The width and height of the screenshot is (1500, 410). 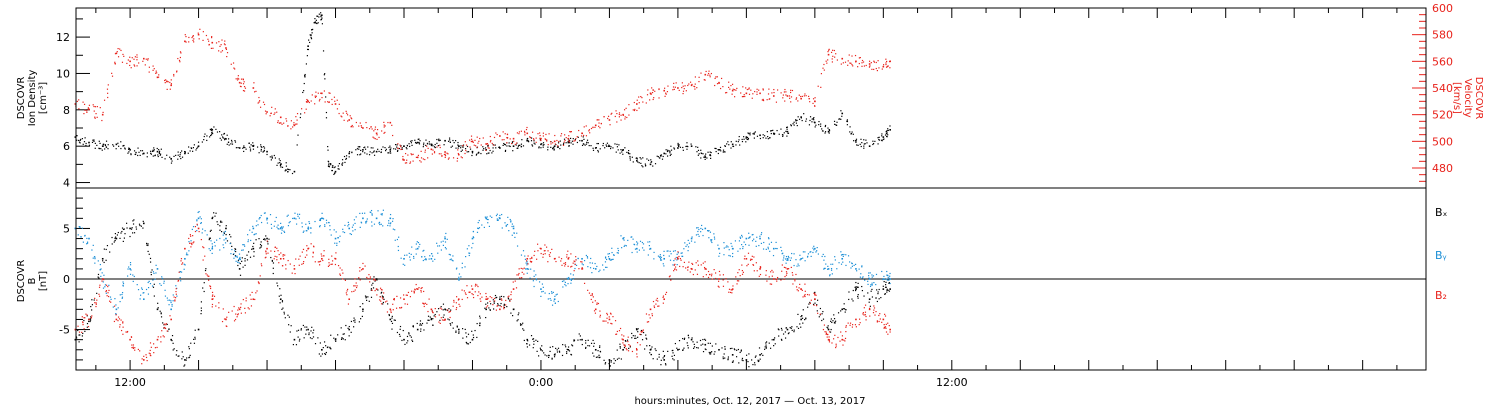 What do you see at coordinates (719, 248) in the screenshot?
I see `by-point` at bounding box center [719, 248].